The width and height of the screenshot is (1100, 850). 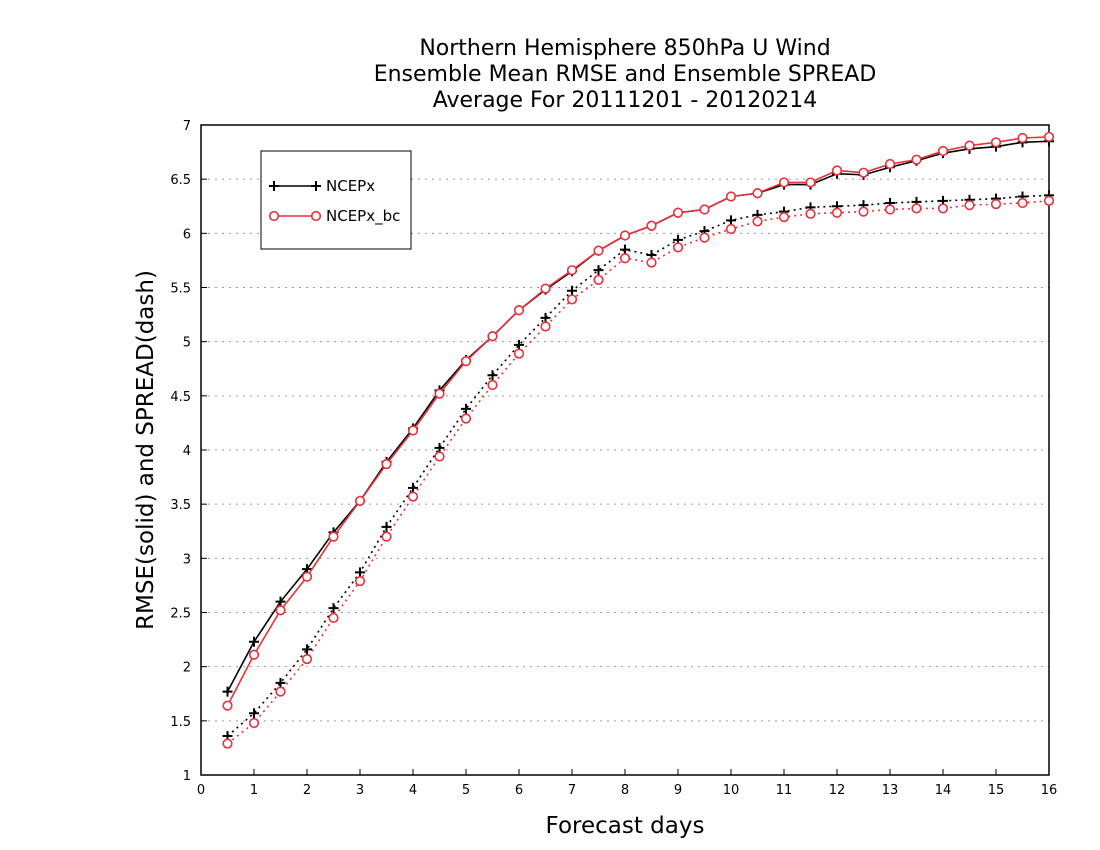 I want to click on y-tick-label-5: 3.5, so click(x=180, y=505).